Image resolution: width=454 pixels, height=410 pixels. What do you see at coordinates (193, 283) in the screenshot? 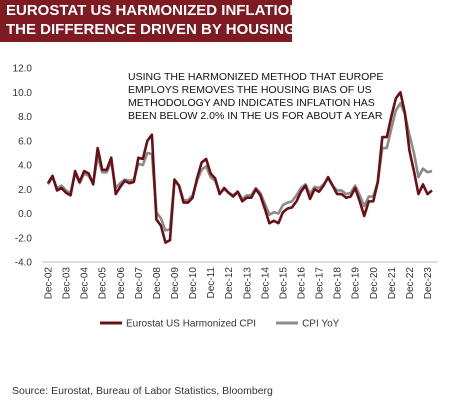
I see `x-tick-label: Dec-10` at bounding box center [193, 283].